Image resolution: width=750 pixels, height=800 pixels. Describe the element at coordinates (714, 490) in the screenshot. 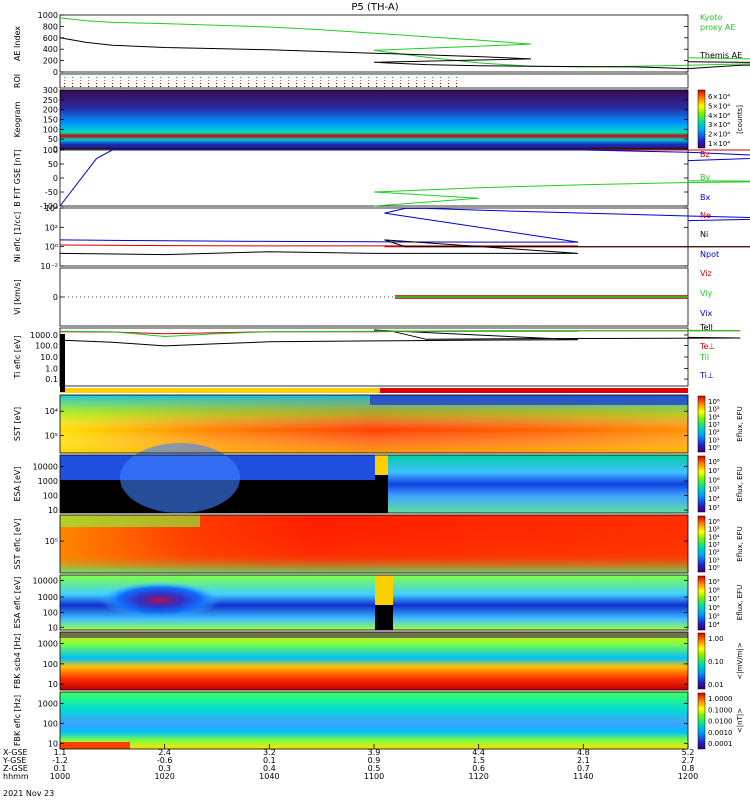

I see `colorbar-tick-esa-ion: 10⁵` at that location.